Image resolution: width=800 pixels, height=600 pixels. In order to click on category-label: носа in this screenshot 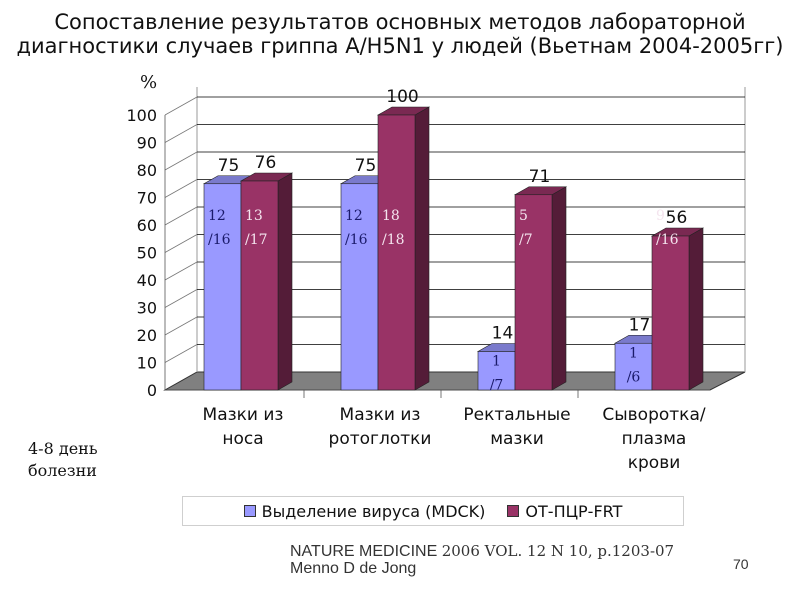, I will do `click(242, 439)`.